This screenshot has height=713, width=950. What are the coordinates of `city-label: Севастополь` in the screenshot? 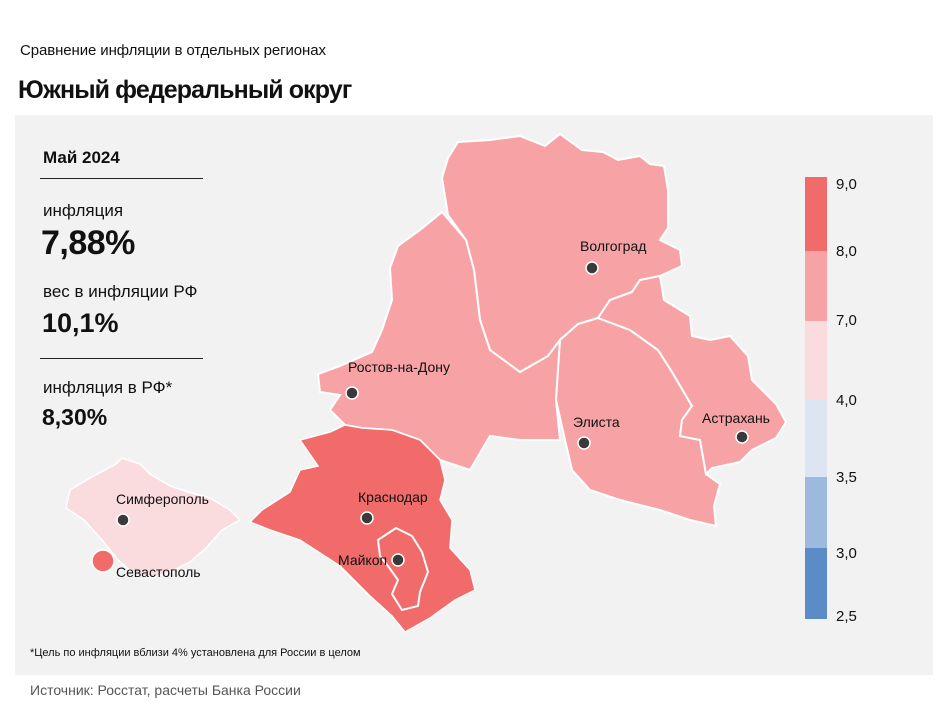 It's located at (158, 572).